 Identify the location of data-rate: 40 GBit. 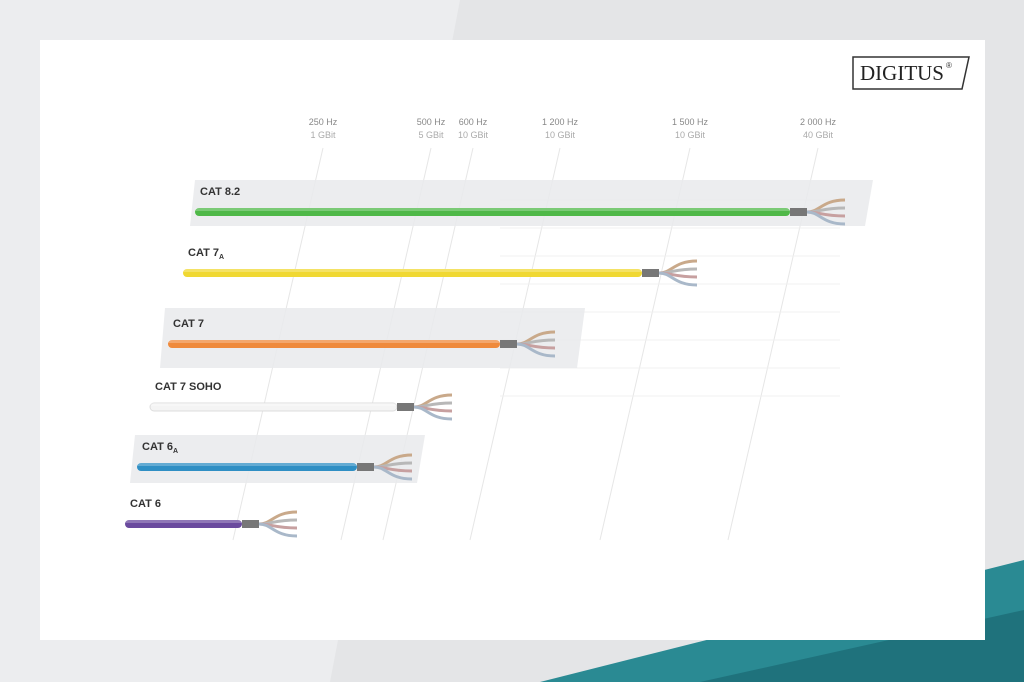
(817, 135).